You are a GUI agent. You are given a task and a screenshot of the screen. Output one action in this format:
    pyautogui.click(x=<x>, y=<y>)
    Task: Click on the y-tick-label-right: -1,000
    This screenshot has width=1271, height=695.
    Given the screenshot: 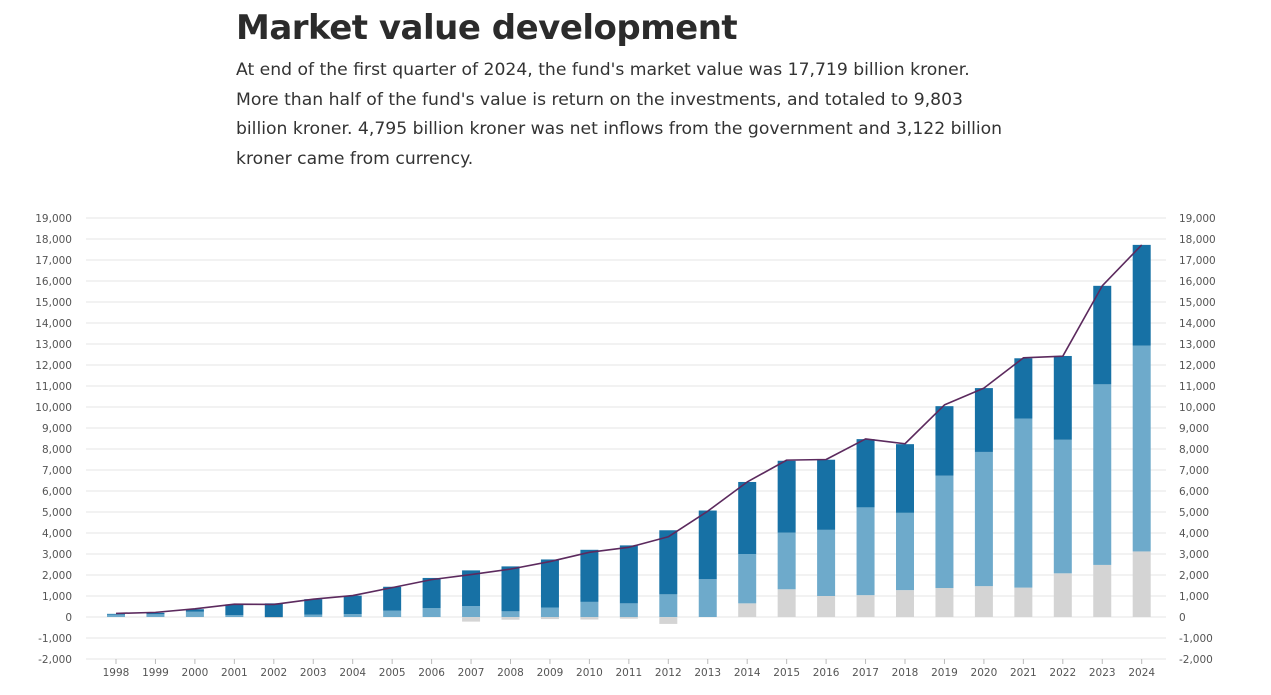 What is the action you would take?
    pyautogui.click(x=1196, y=639)
    